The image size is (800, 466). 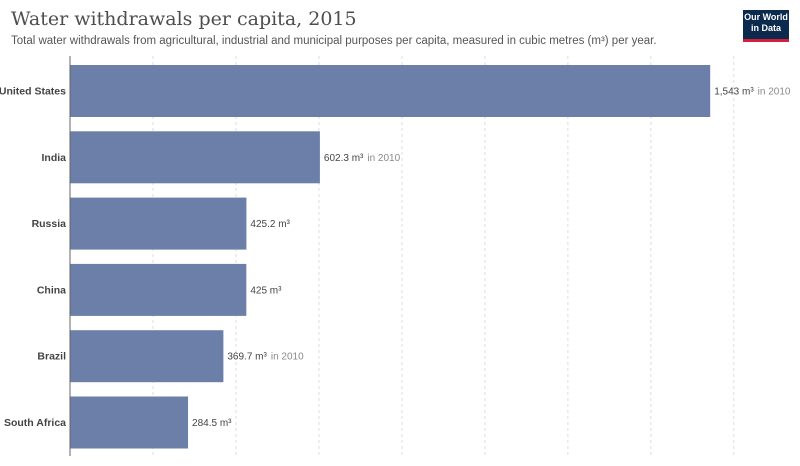 I want to click on value-label-2: 425.2 m³, so click(x=270, y=224).